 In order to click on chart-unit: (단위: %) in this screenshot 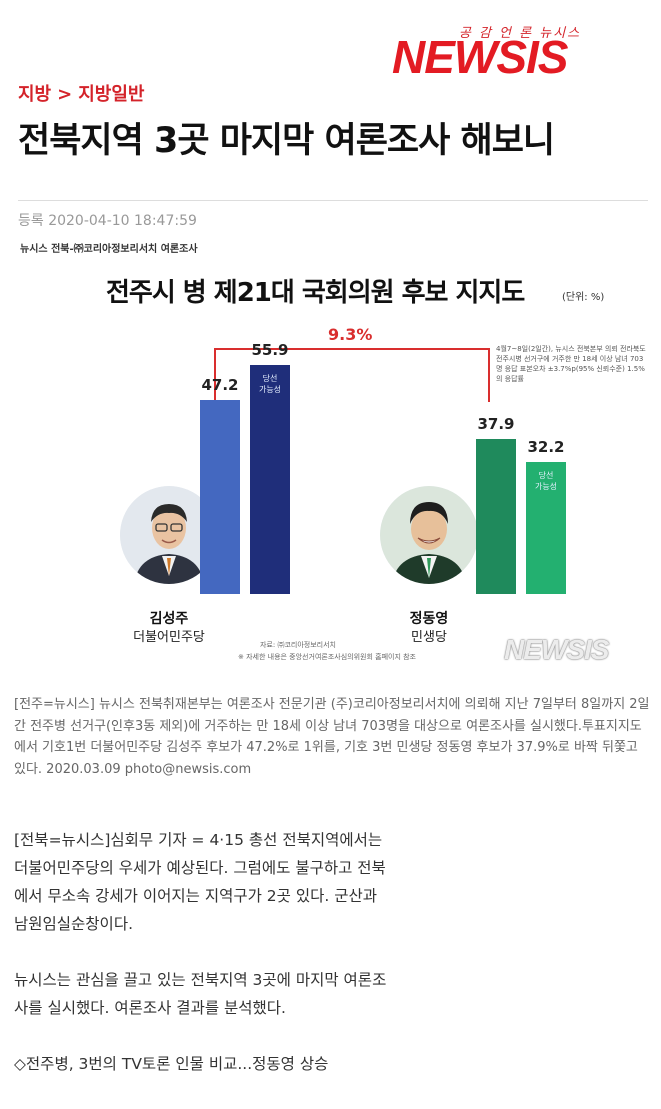, I will do `click(583, 297)`.